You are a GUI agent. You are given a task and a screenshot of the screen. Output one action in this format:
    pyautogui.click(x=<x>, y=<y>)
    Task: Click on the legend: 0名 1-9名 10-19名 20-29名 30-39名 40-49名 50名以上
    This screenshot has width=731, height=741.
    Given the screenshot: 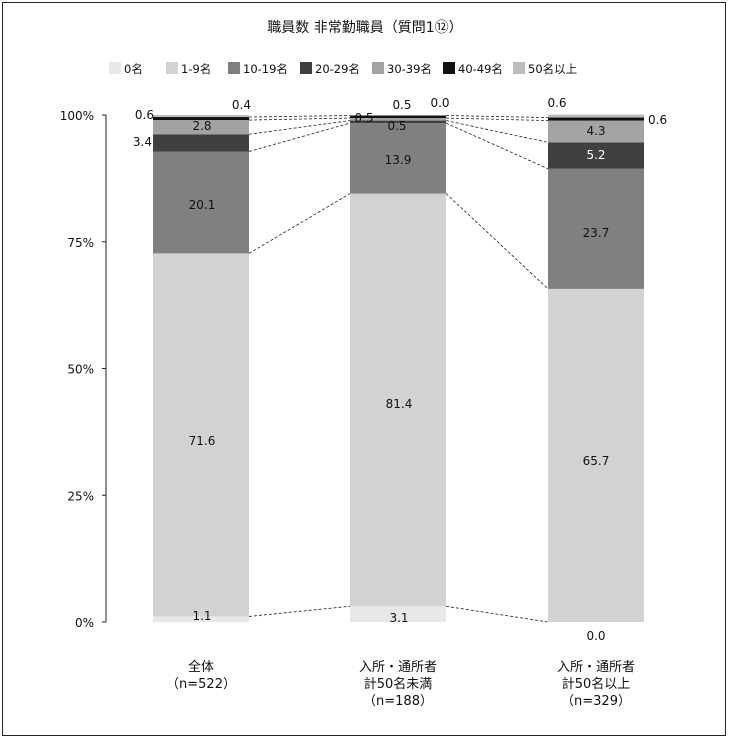 What is the action you would take?
    pyautogui.click(x=343, y=69)
    